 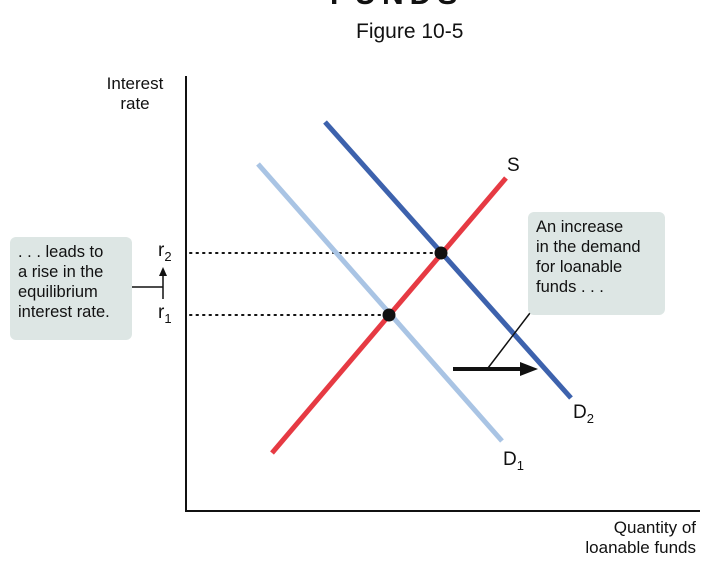 I want to click on left-callout-line-2: a rise in the, so click(x=61, y=272).